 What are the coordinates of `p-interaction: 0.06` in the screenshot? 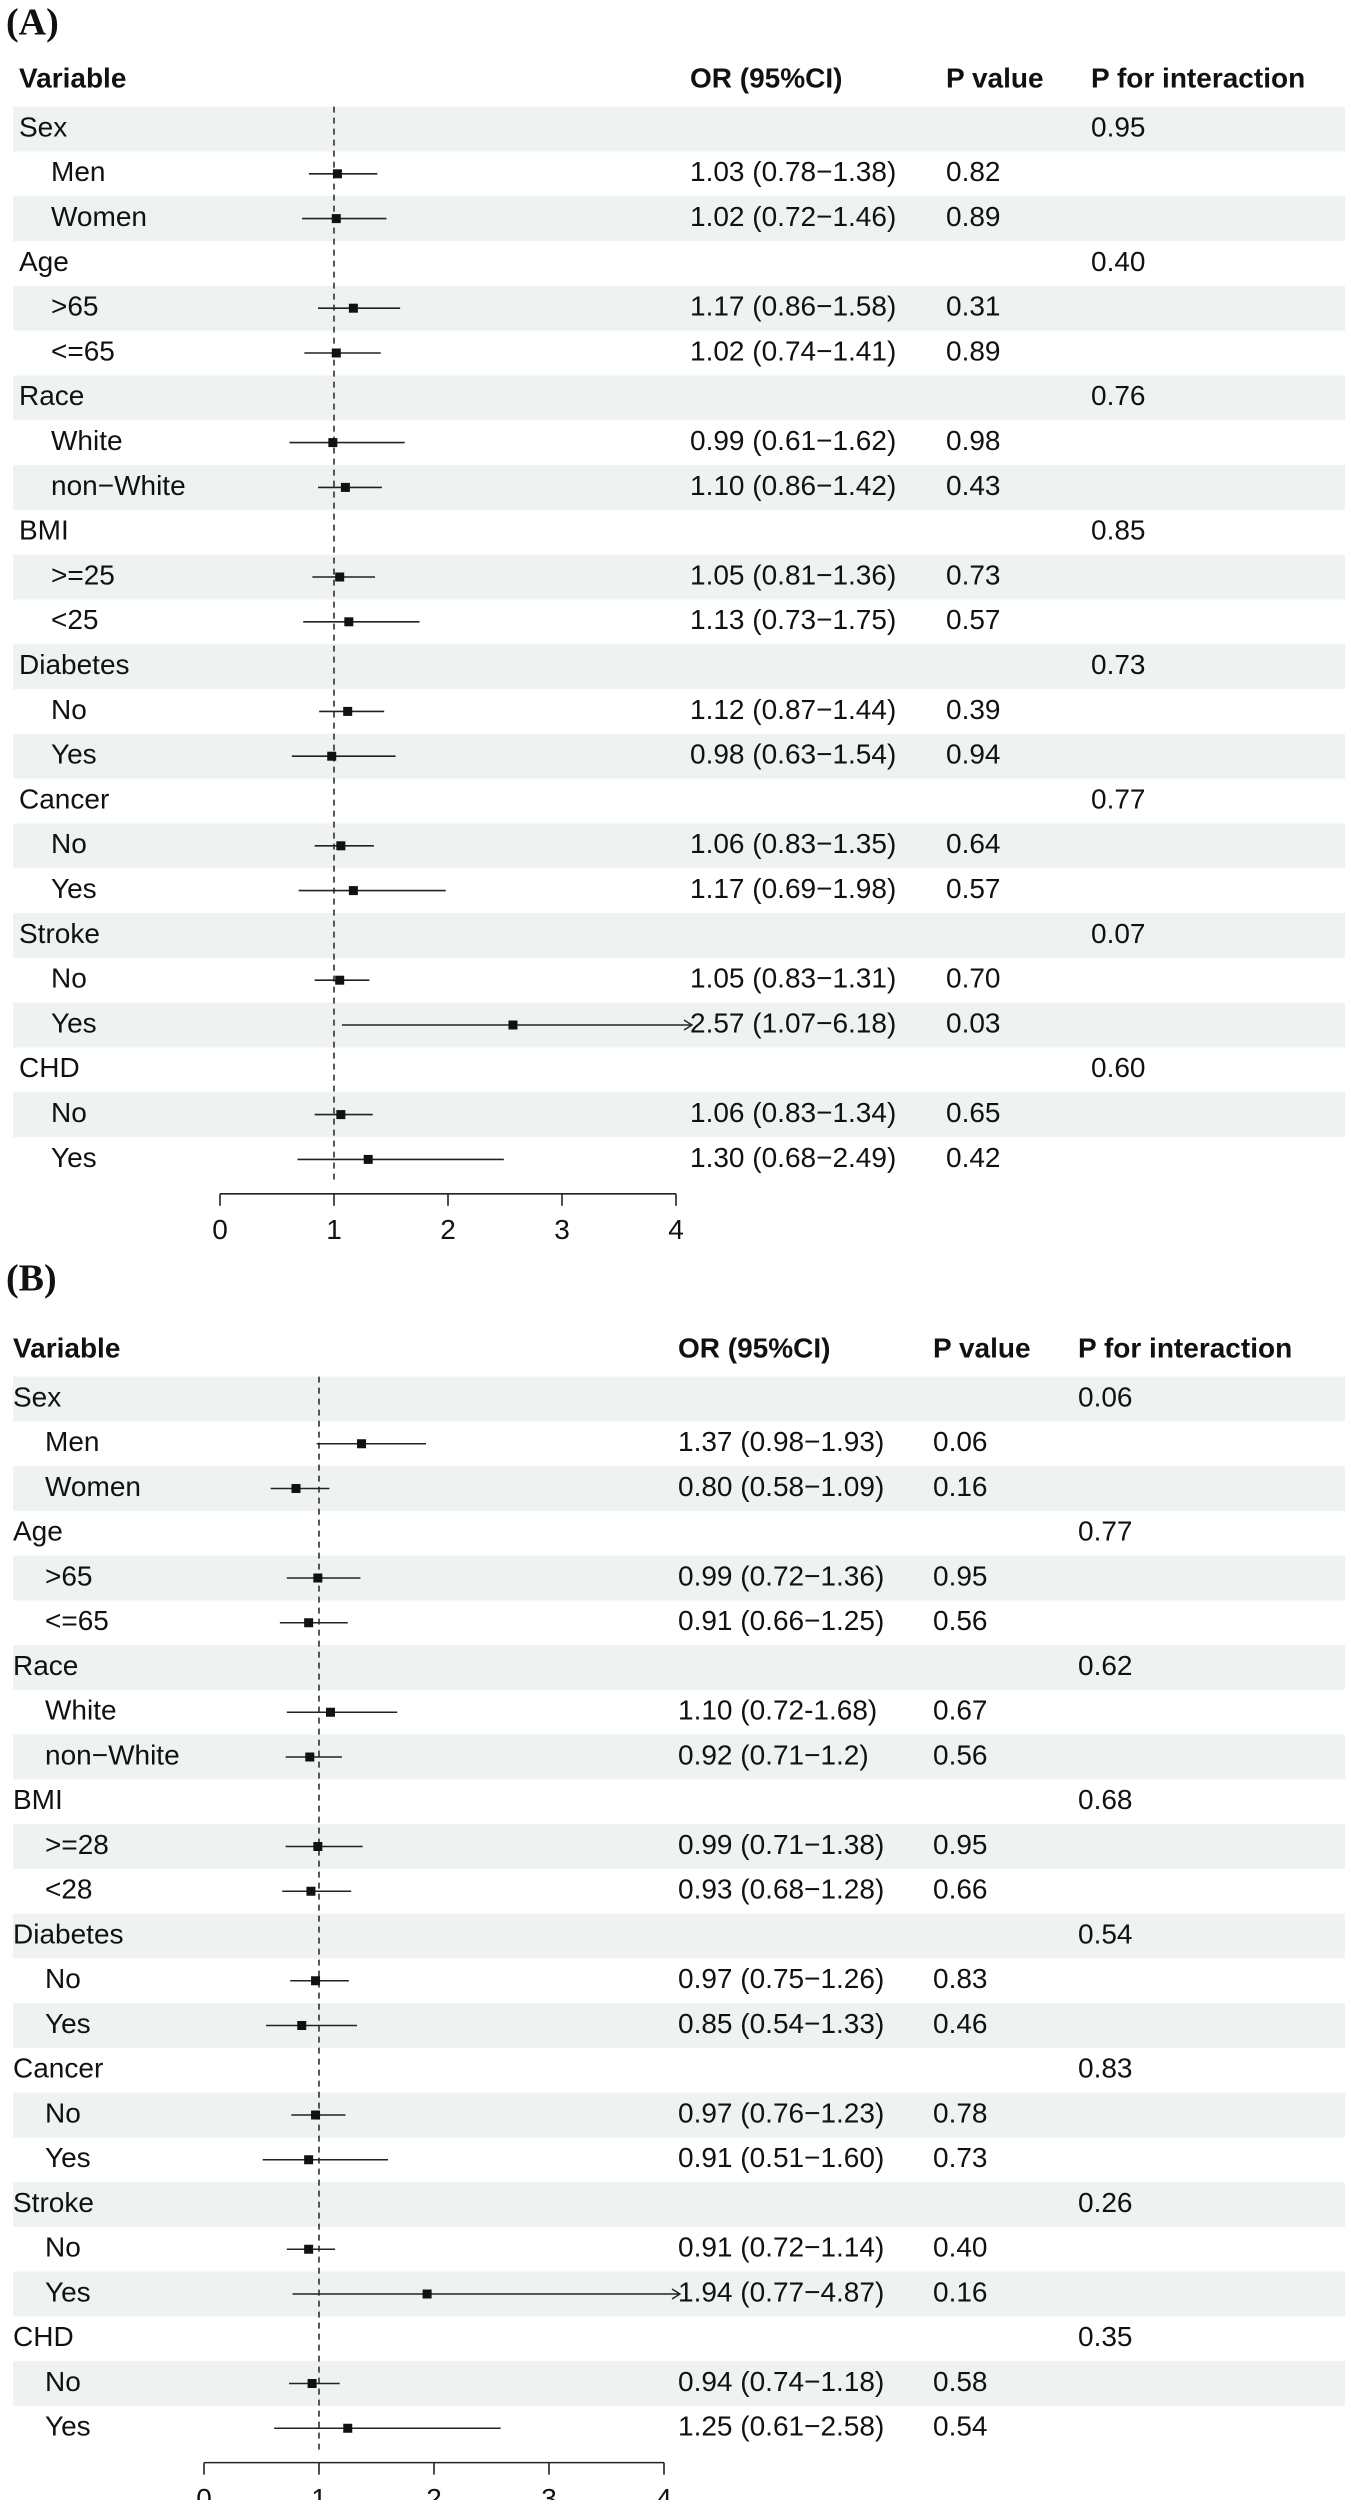 It's located at (1105, 1396).